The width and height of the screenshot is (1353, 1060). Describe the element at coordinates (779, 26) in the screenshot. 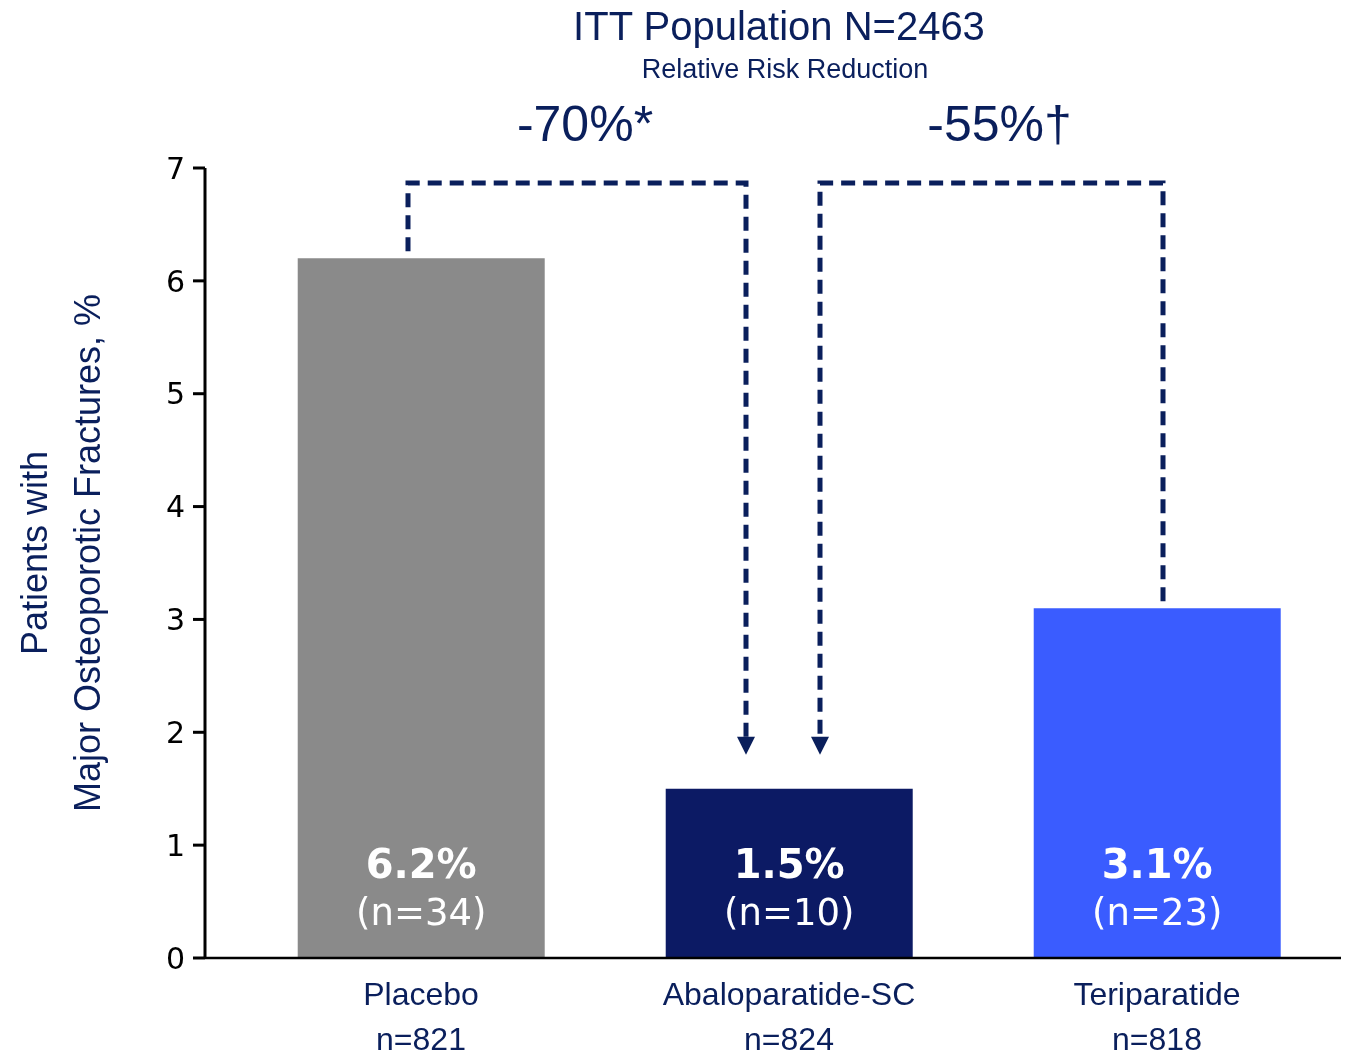

I see `chart-title: ITT Population N=2463` at that location.